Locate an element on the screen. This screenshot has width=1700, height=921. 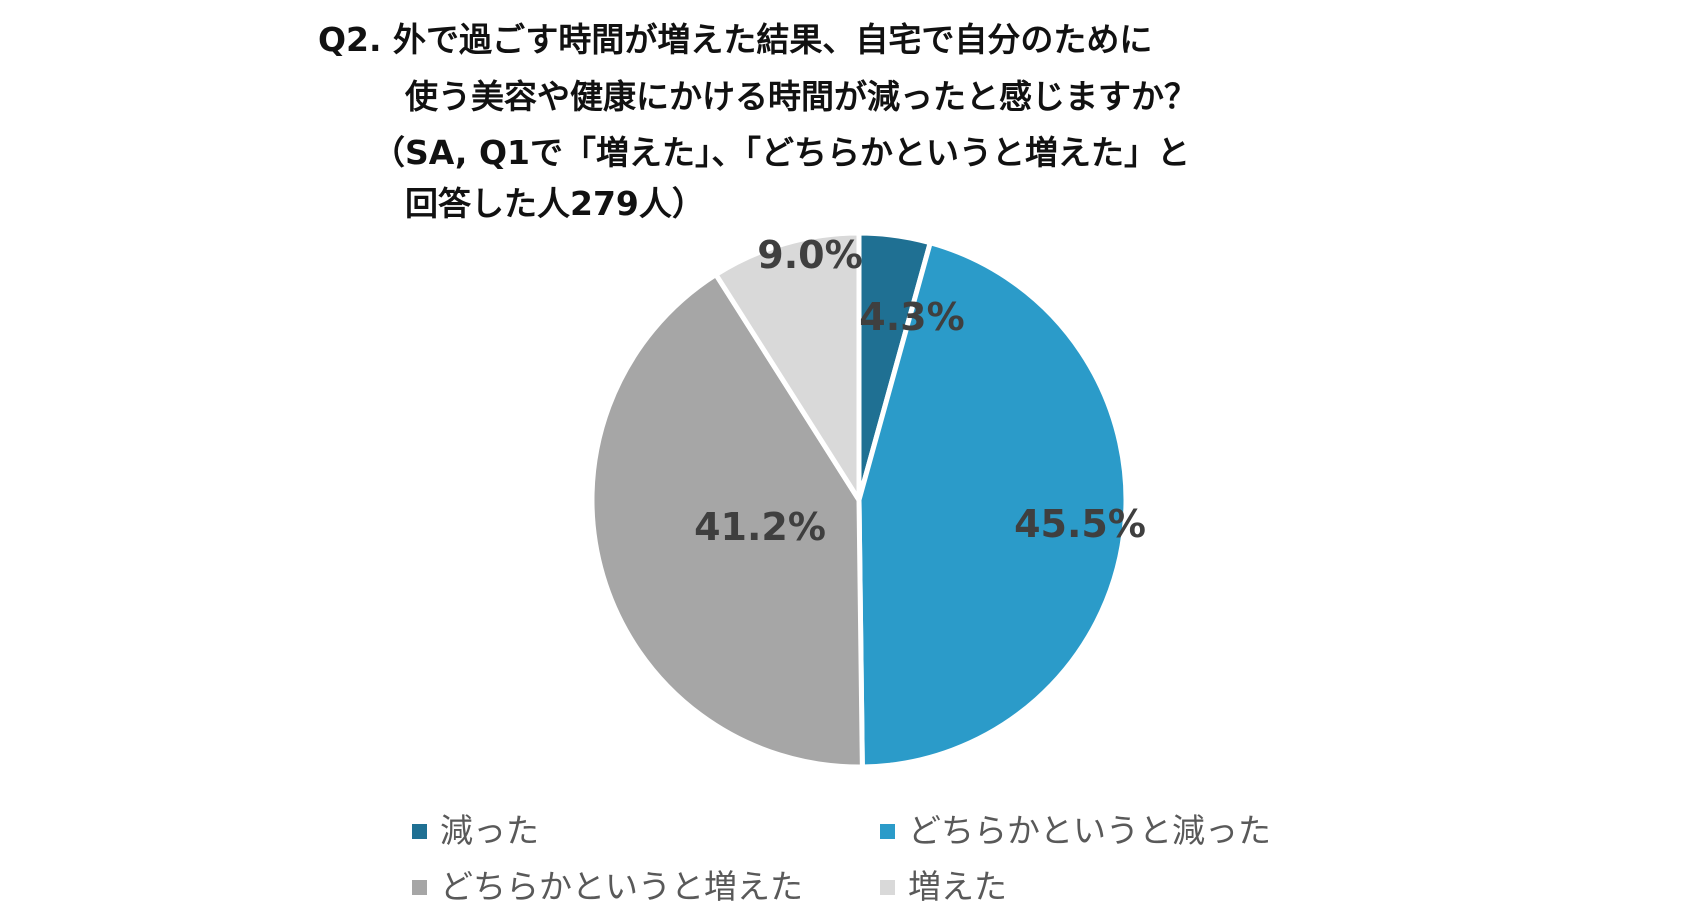
legend-label-2: どちらかというと減った is located at coordinates (1089, 830).